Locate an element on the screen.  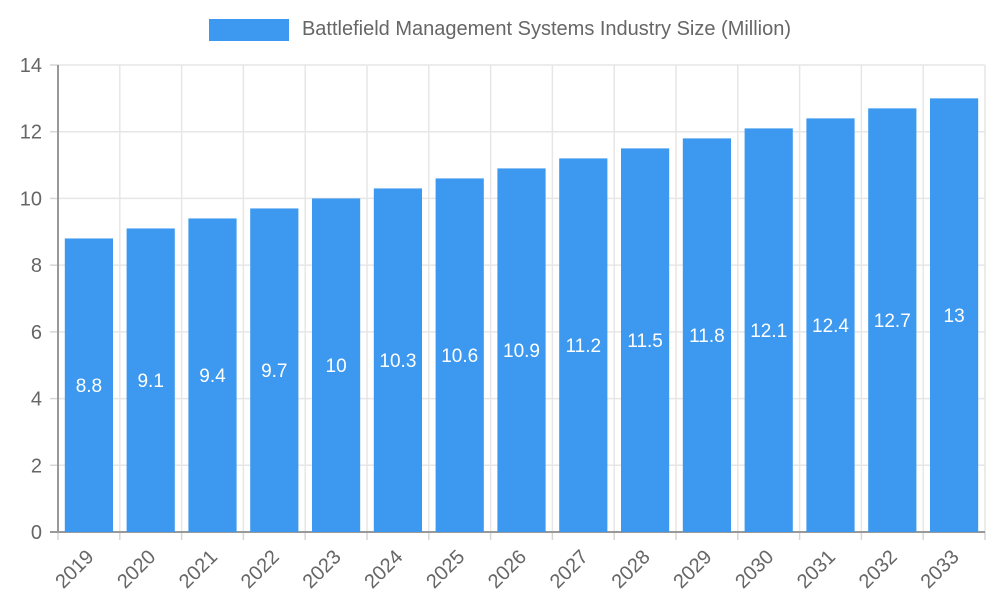
bar-value-label: 11.8 is located at coordinates (707, 336).